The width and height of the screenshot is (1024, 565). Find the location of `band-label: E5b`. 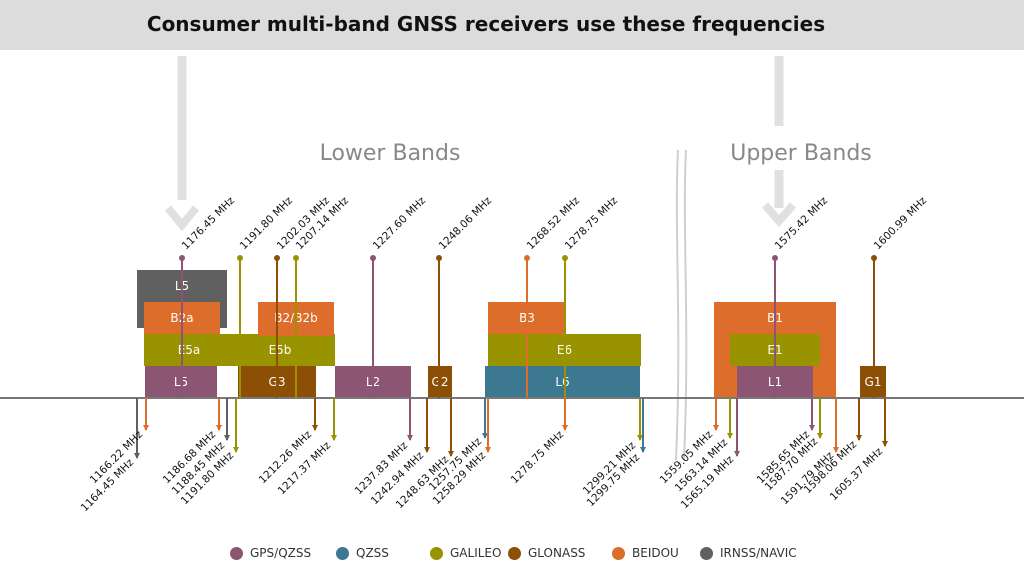

band-label: E5b is located at coordinates (280, 350).